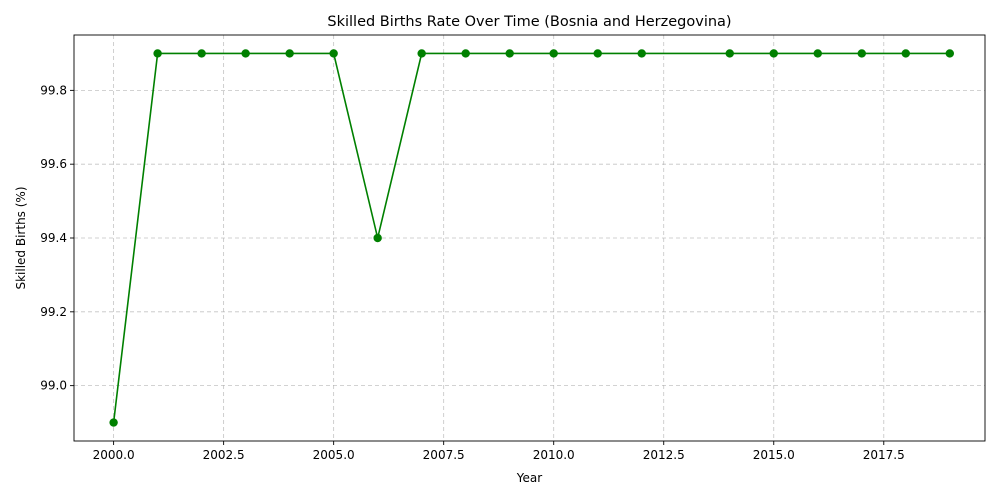 The image size is (1000, 500). What do you see at coordinates (529, 478) in the screenshot?
I see `x-axis-label: Year` at bounding box center [529, 478].